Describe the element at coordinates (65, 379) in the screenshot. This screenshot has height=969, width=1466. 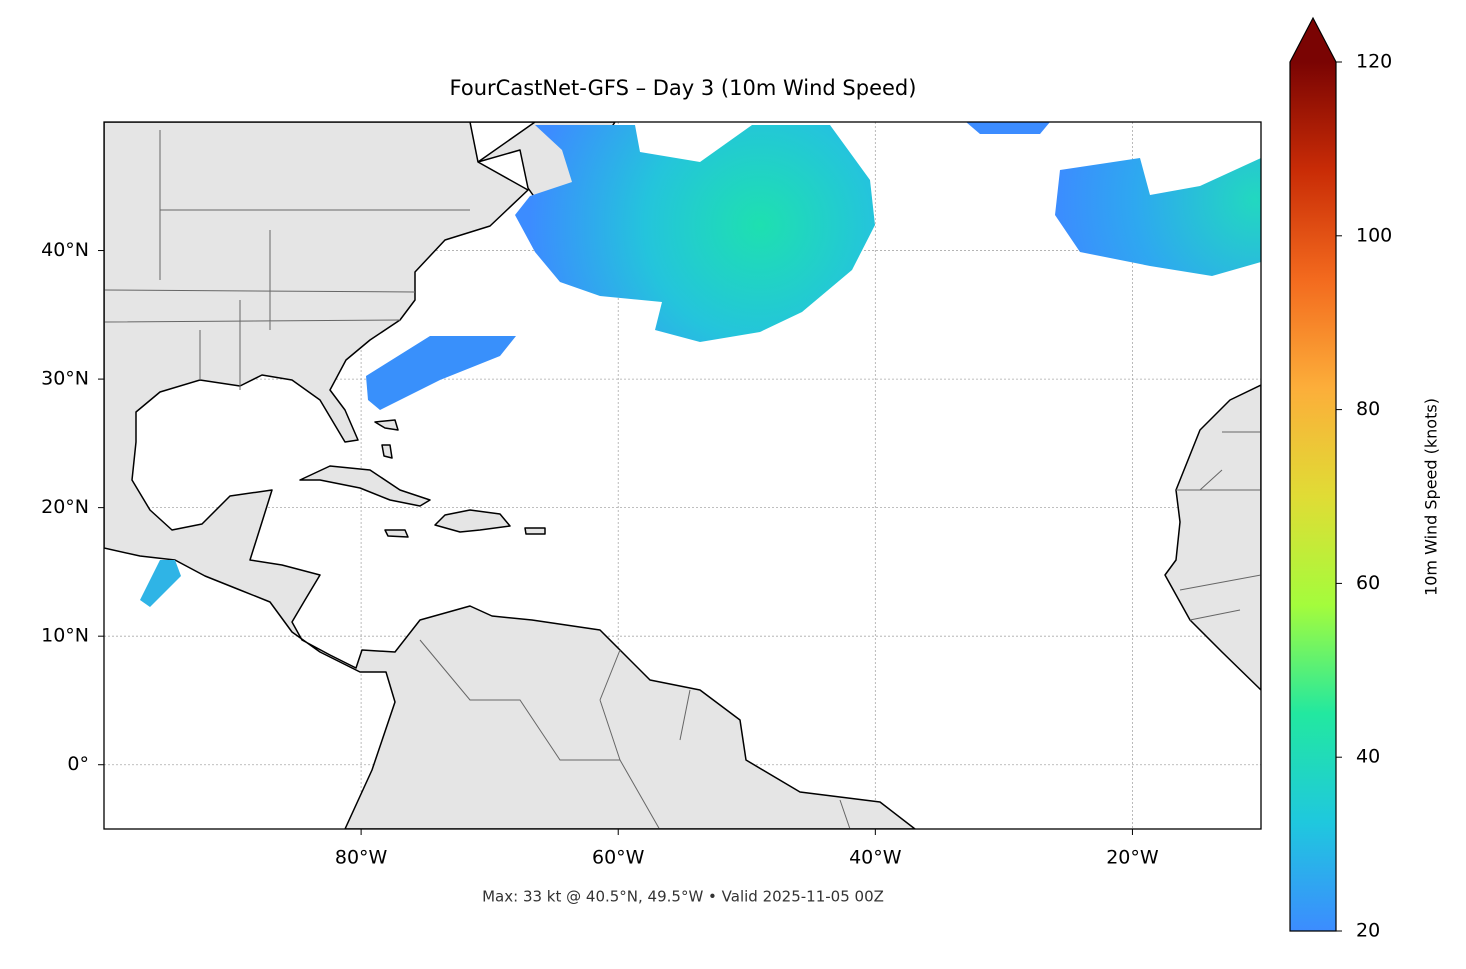
I see `y-tick-label: 30°N` at that location.